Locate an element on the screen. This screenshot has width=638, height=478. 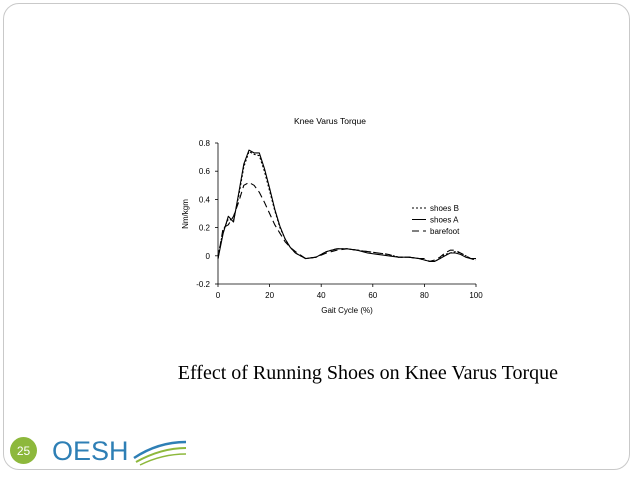
series-line-shoes-A is located at coordinates (346, 205).